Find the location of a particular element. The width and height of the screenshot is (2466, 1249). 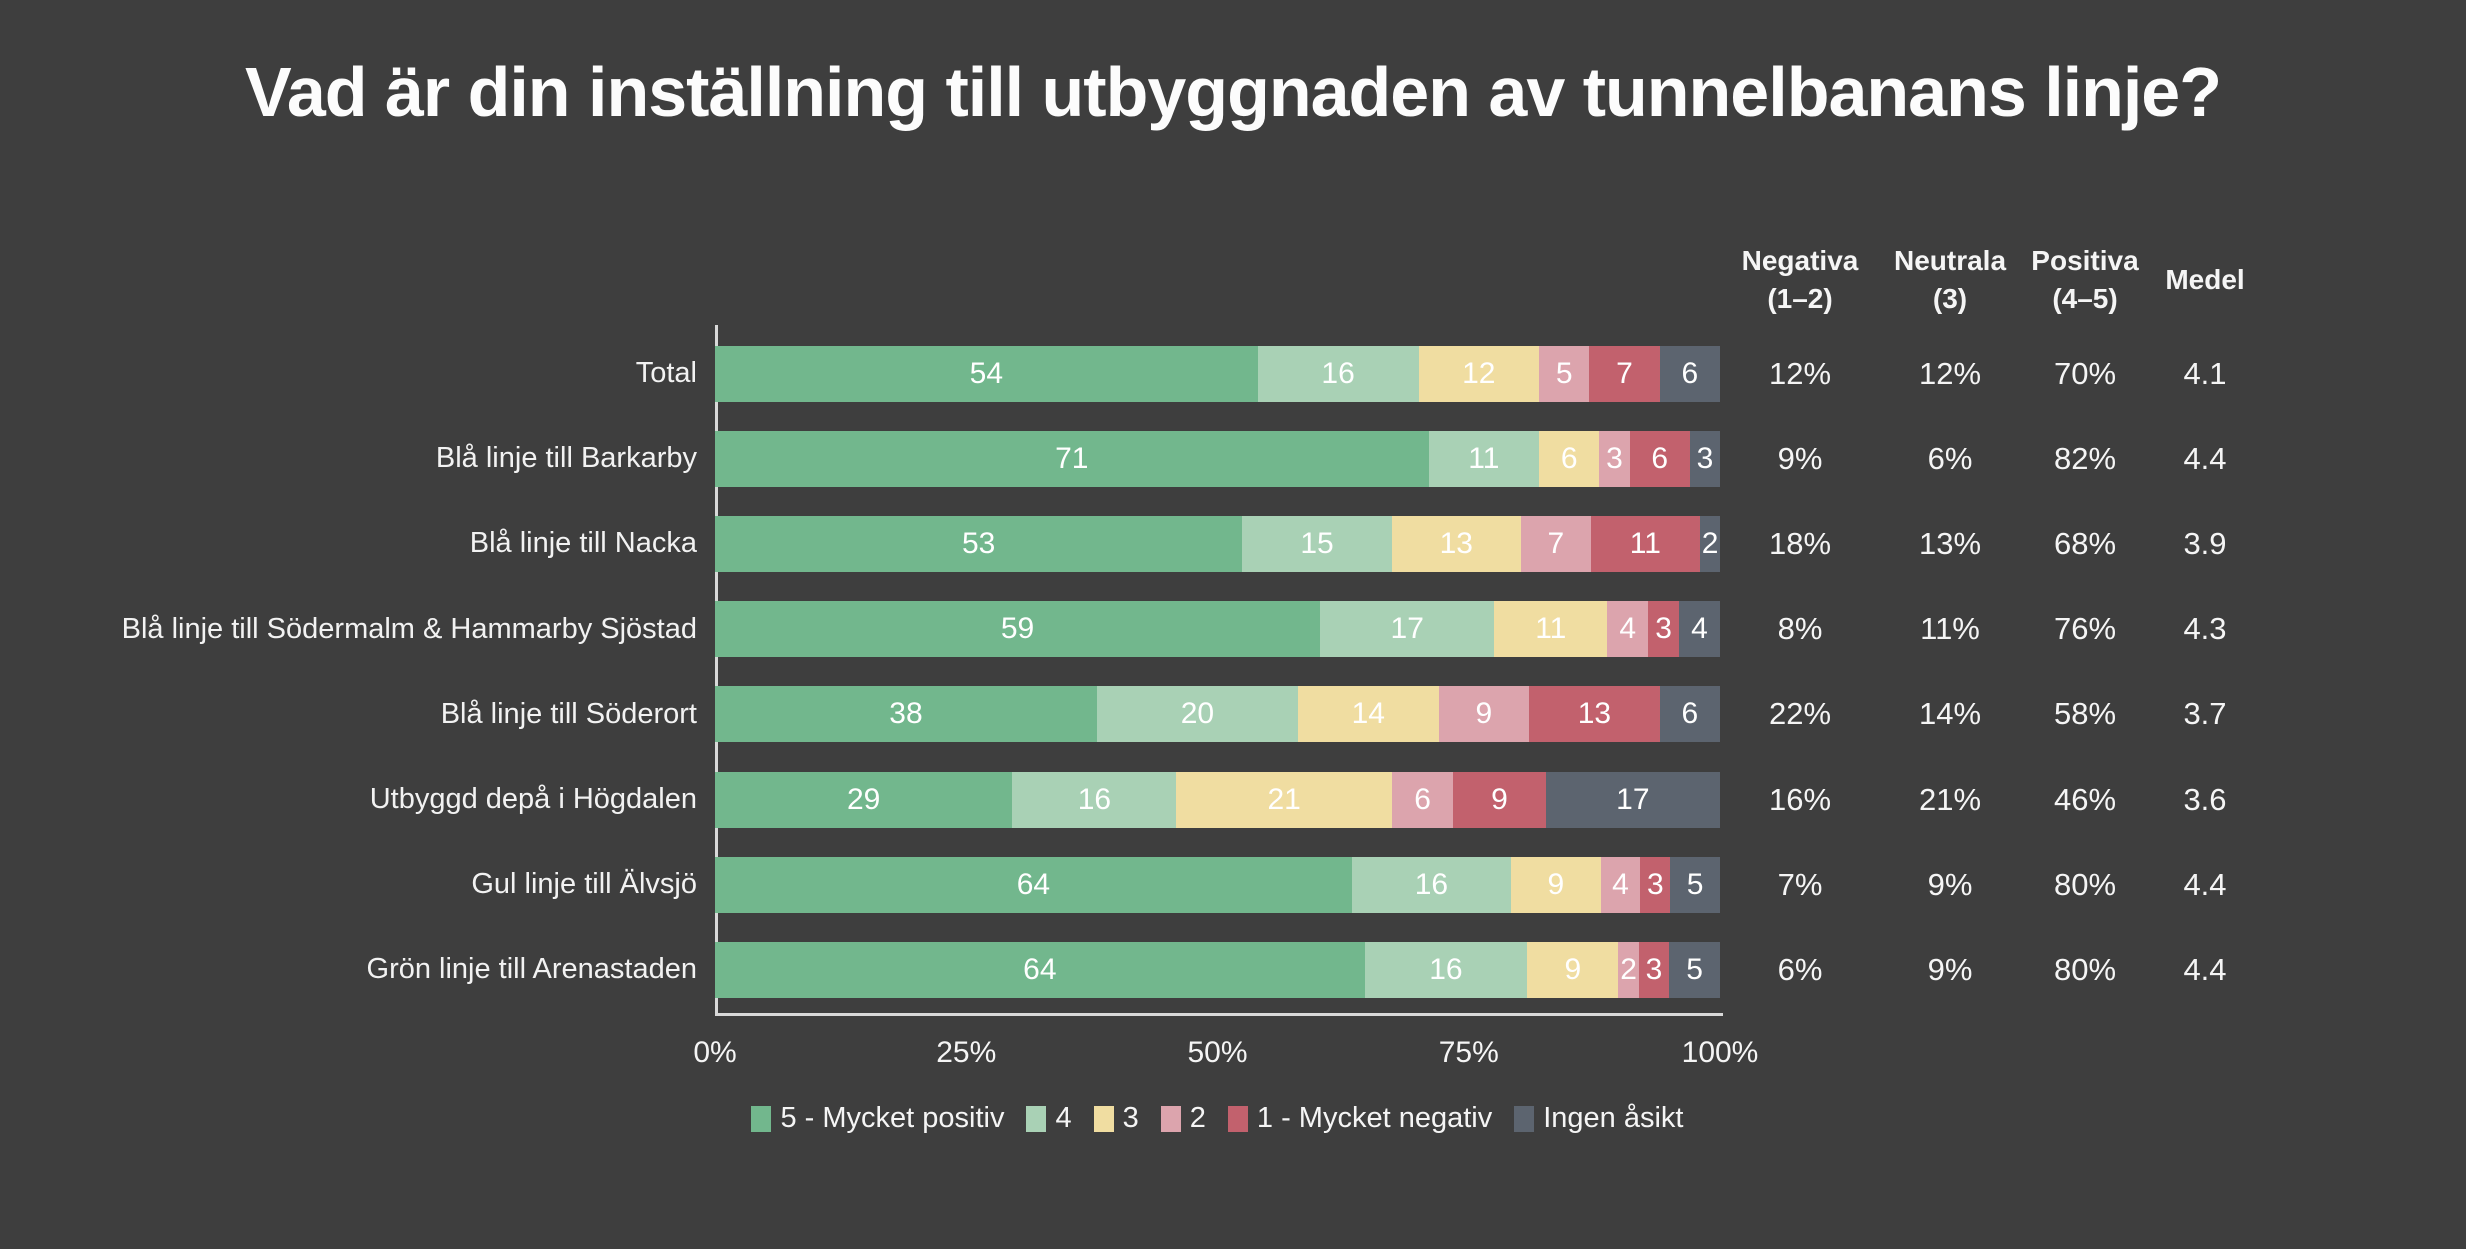

bar-segment-3: 6 is located at coordinates (1569, 458).